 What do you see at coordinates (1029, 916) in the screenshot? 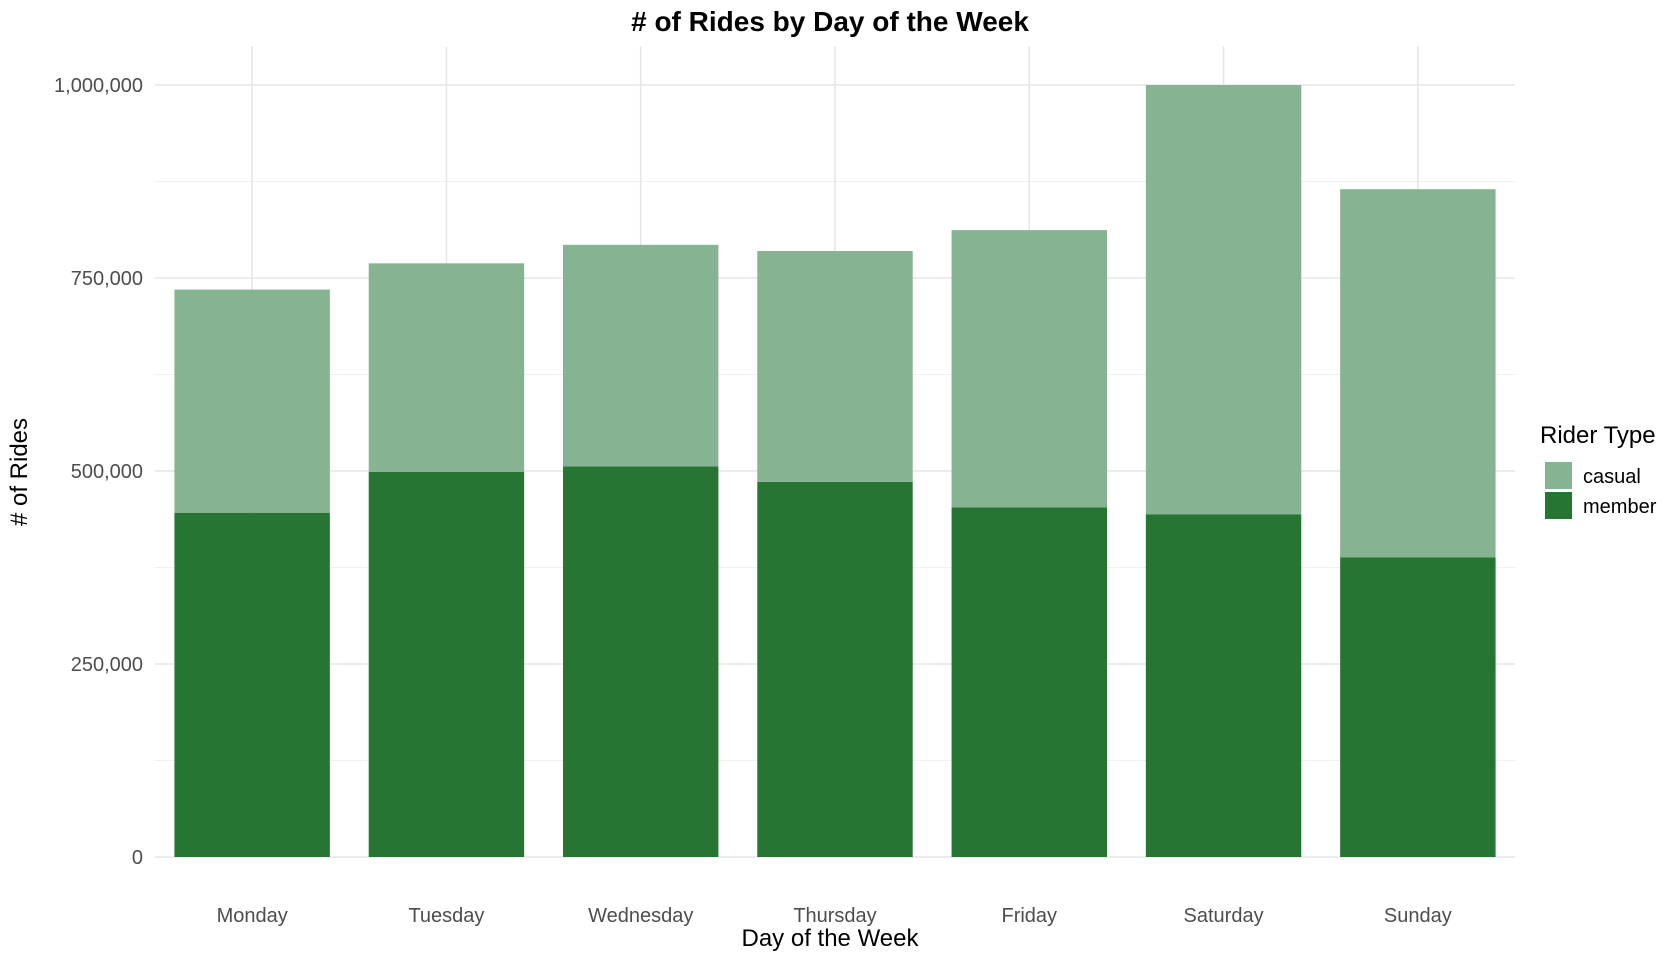
I see `x-tick-label: Friday` at bounding box center [1029, 916].